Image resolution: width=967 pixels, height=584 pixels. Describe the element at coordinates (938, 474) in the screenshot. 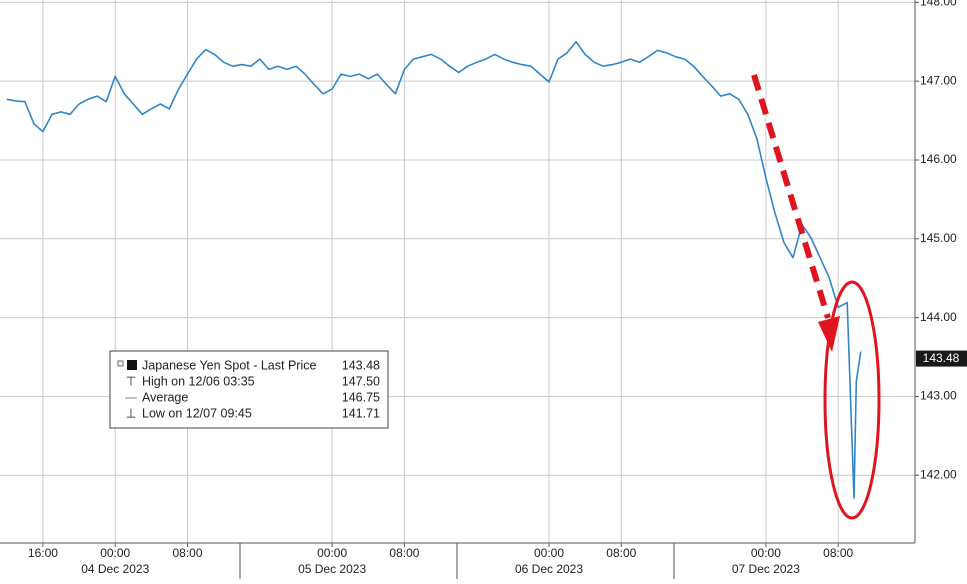

I see `y-tick-label: 142.00` at that location.